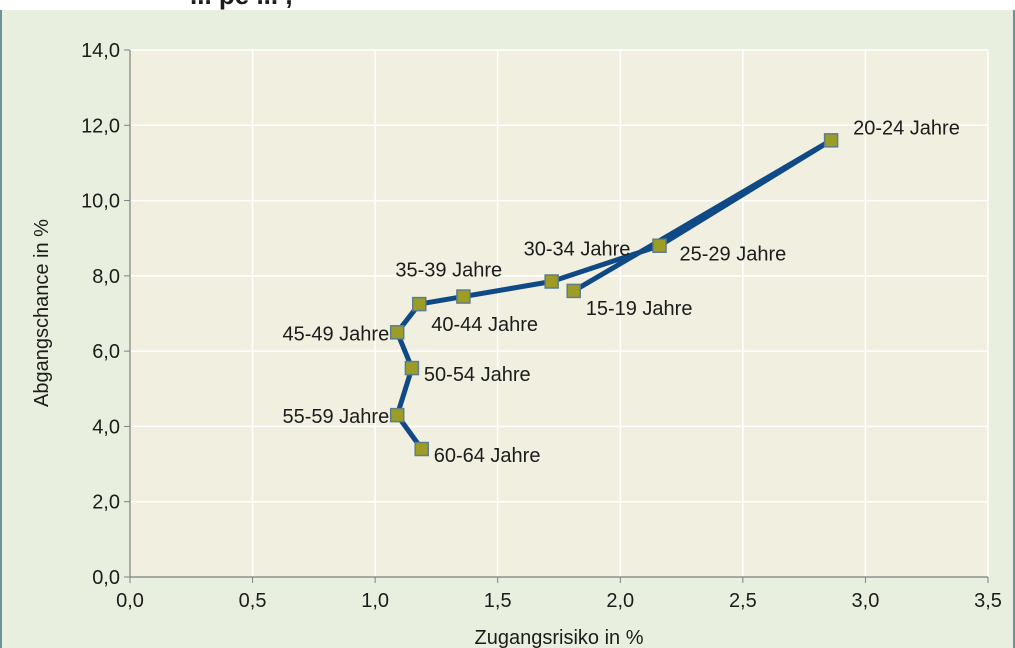  What do you see at coordinates (559, 637) in the screenshot?
I see `x-axis-label: Zugangsrisiko in %` at bounding box center [559, 637].